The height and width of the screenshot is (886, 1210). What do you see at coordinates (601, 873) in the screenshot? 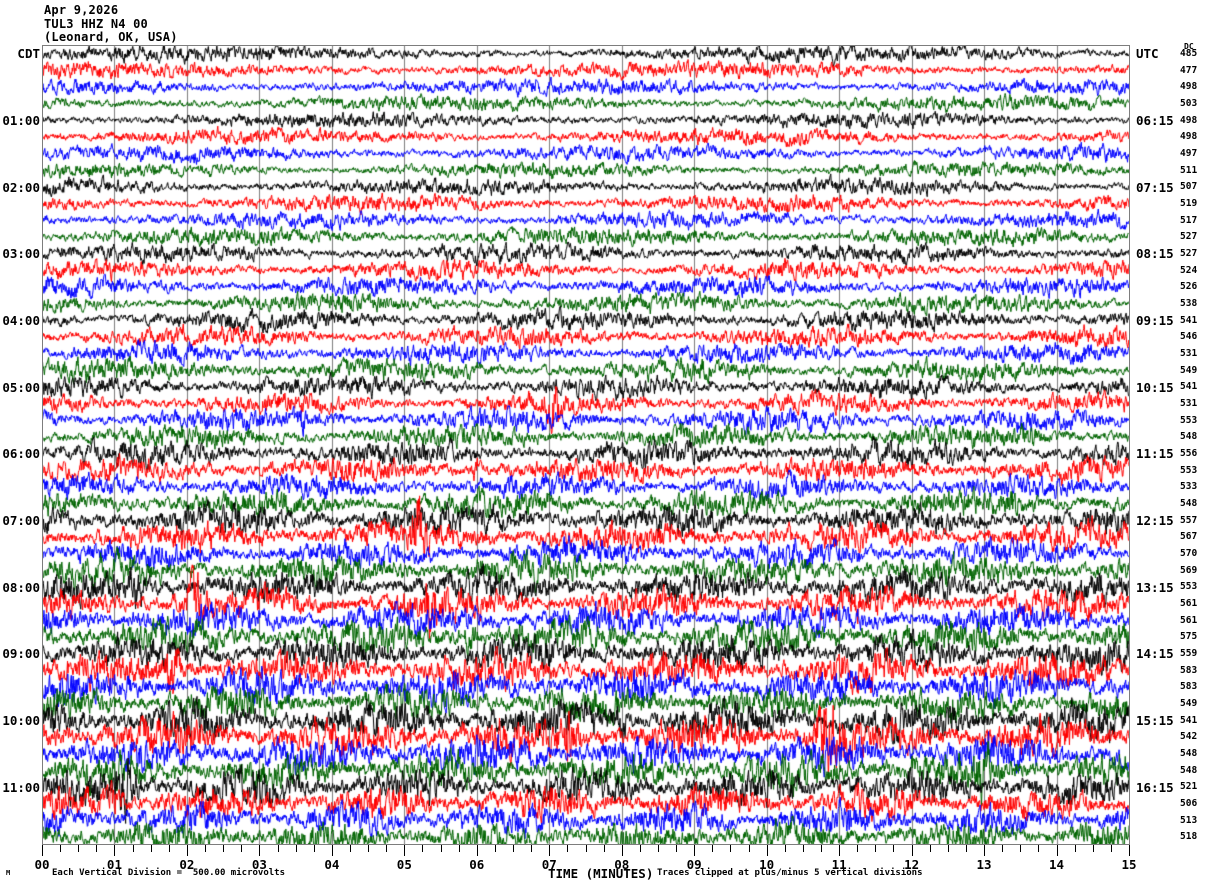
I see `x-axis-title: TIME (MINUTES)` at bounding box center [601, 873].